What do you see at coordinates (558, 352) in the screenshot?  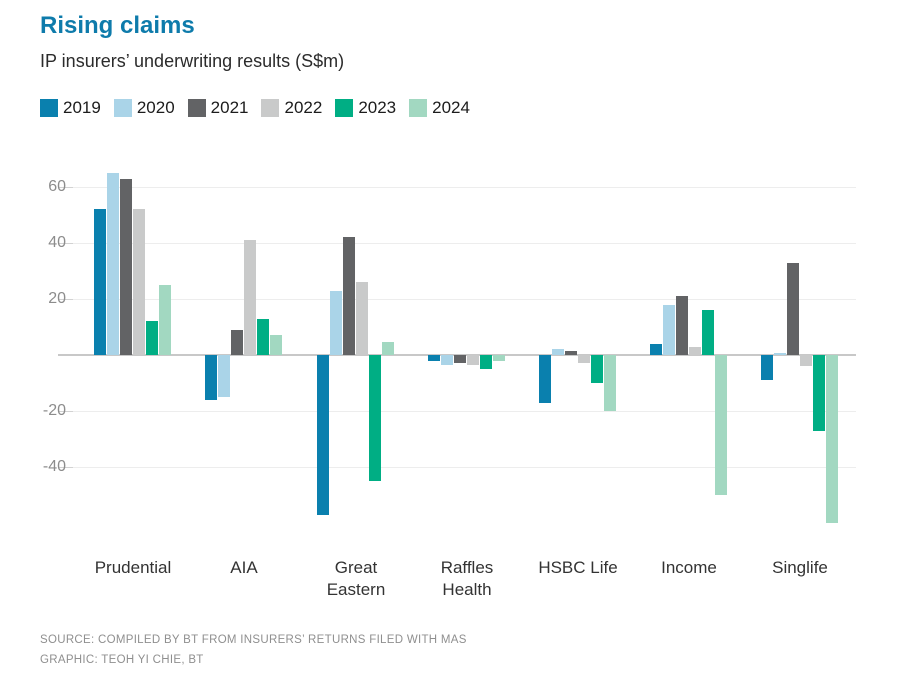 I see `bar-2020-hsbc-life` at bounding box center [558, 352].